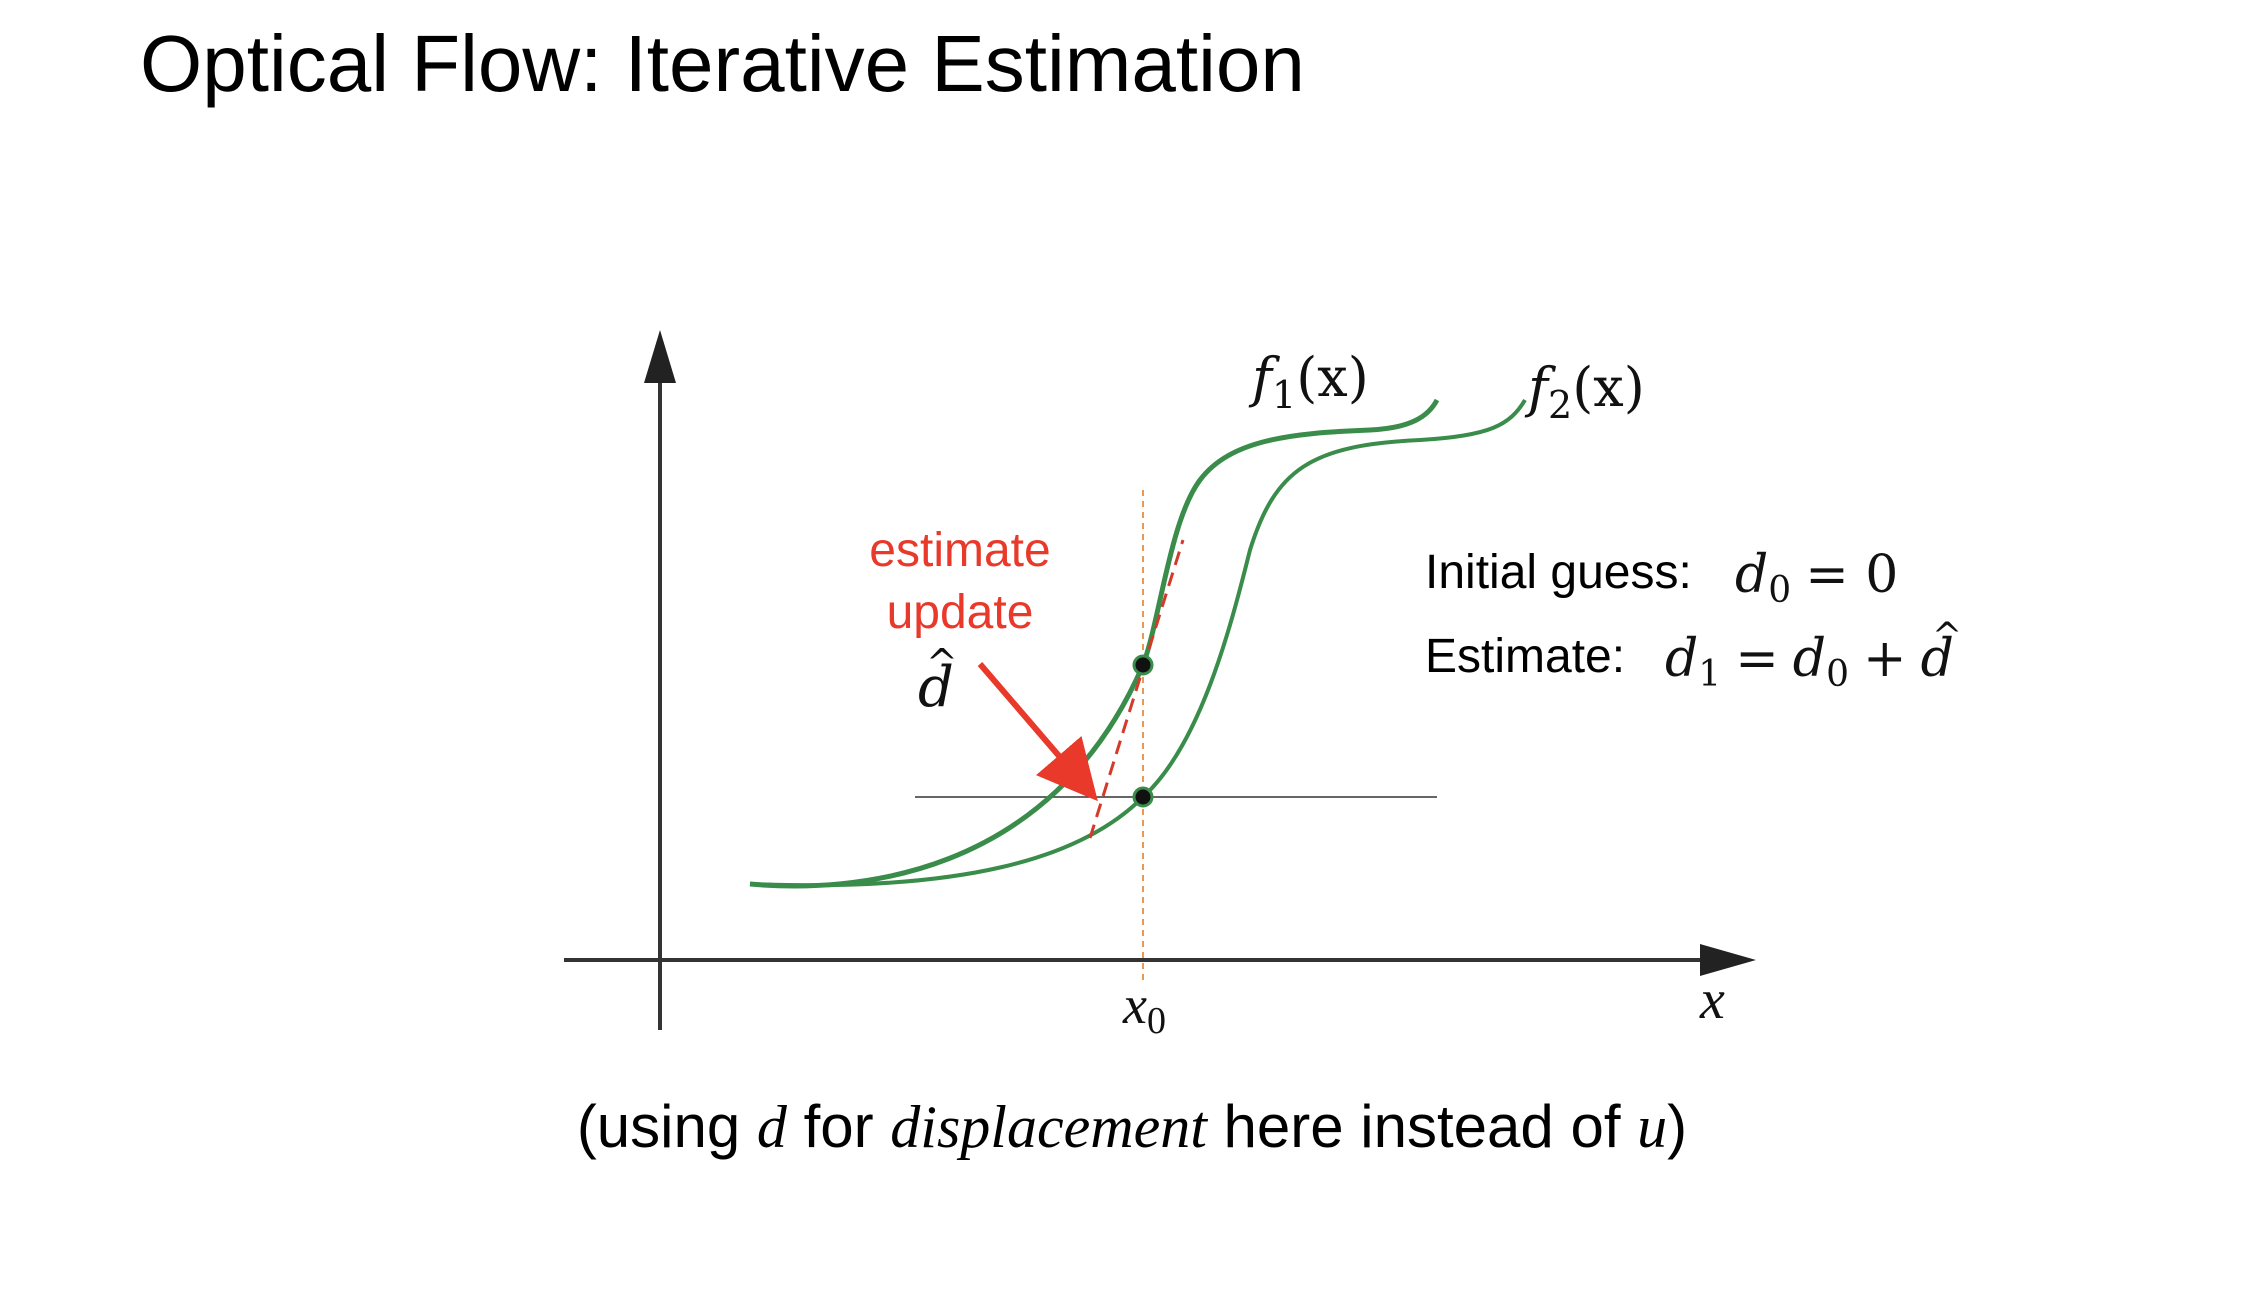 The image size is (2264, 1294). I want to click on f2-curve, so click(1138, 643).